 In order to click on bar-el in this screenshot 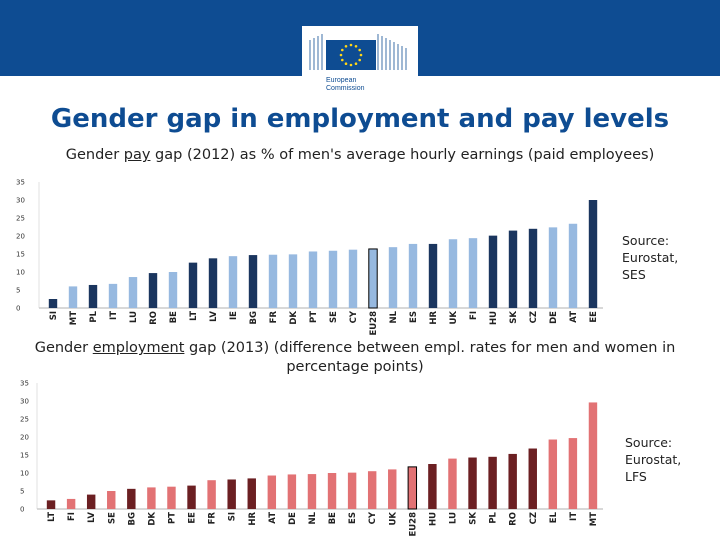, I will do `click(553, 474)`.